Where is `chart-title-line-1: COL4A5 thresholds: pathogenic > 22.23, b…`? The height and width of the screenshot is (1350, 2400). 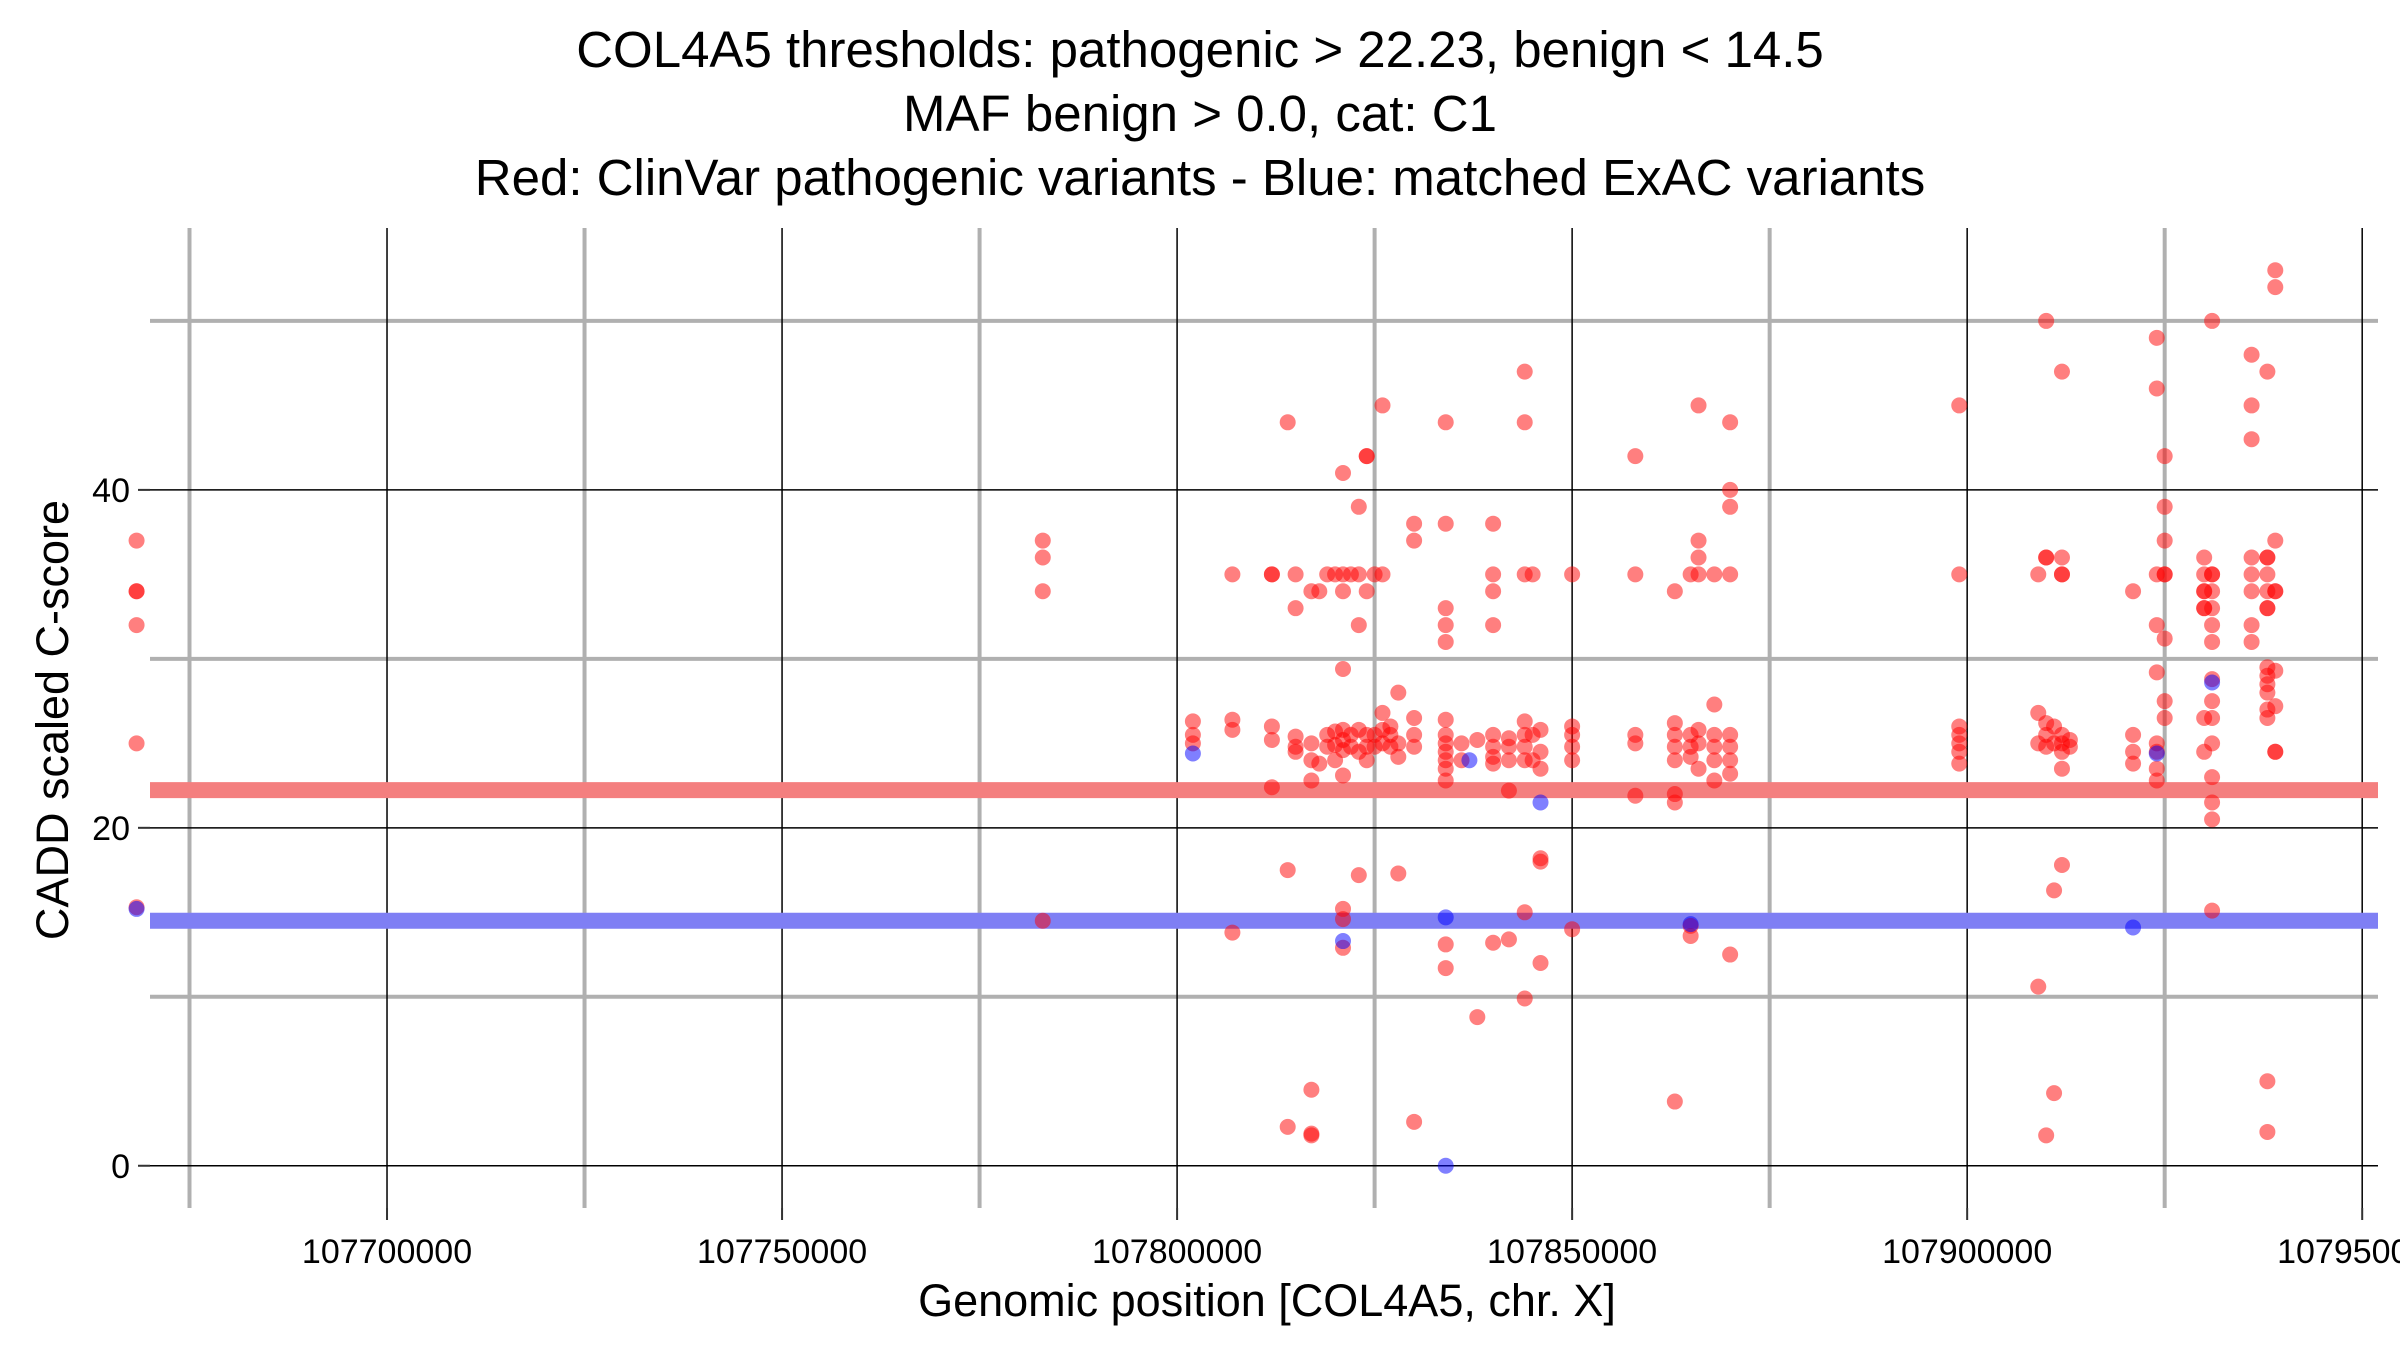 chart-title-line-1: COL4A5 thresholds: pathogenic > 22.23, b… is located at coordinates (1200, 49).